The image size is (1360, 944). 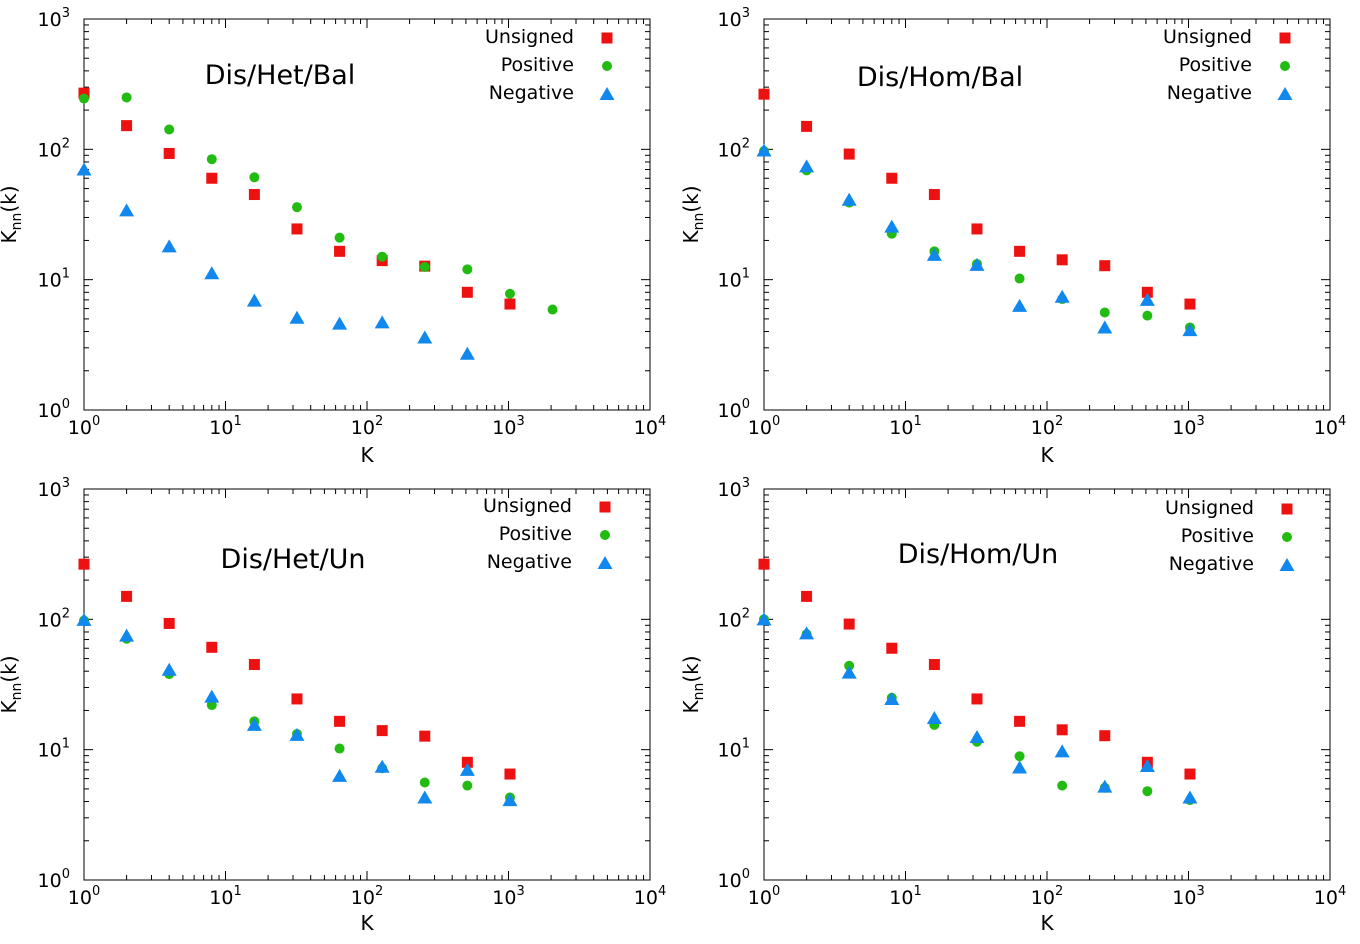 What do you see at coordinates (978, 554) in the screenshot?
I see `panel-title: Dis/Hom/Un` at bounding box center [978, 554].